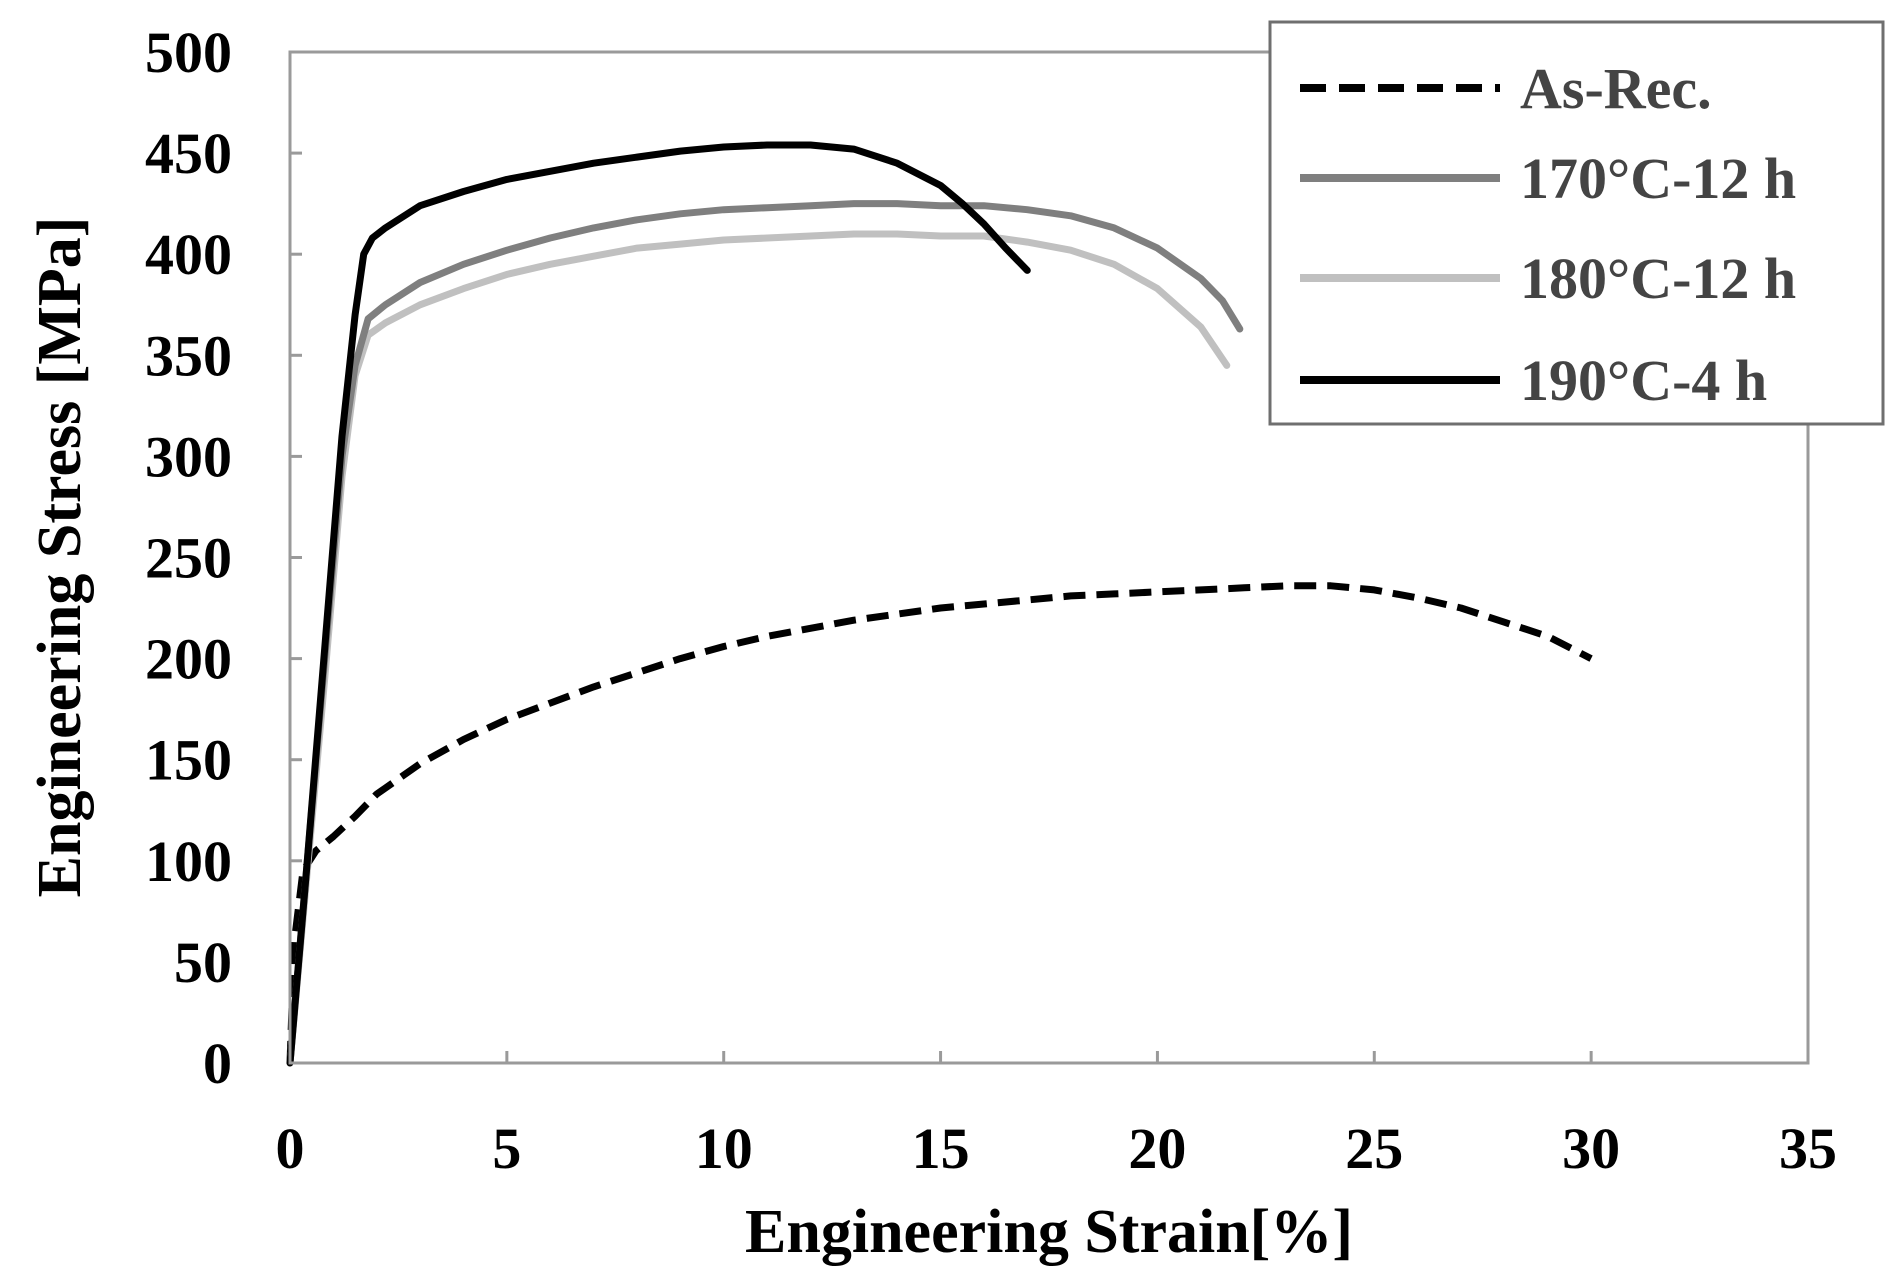  I want to click on legend-box, so click(1576, 223).